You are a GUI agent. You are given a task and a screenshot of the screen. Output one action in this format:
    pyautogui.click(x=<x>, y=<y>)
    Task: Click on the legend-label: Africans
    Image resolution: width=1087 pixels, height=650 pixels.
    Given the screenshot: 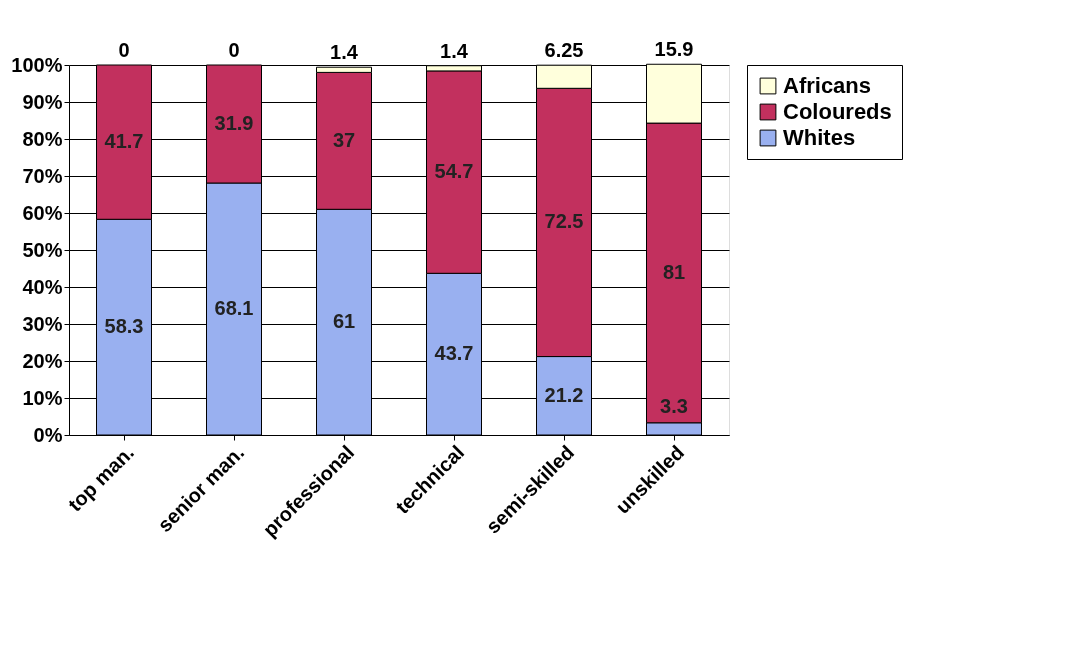 What is the action you would take?
    pyautogui.click(x=827, y=85)
    